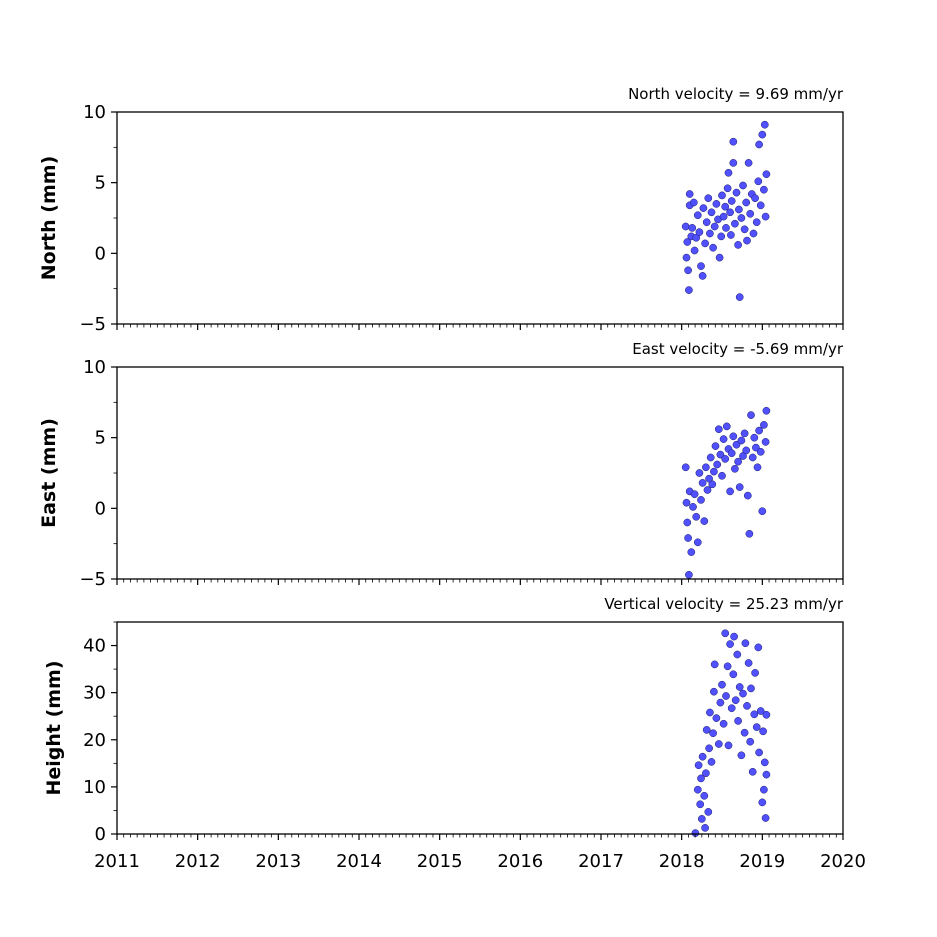 The height and width of the screenshot is (937, 937). Describe the element at coordinates (100, 508) in the screenshot. I see `east-y-tick-label: 0` at that location.